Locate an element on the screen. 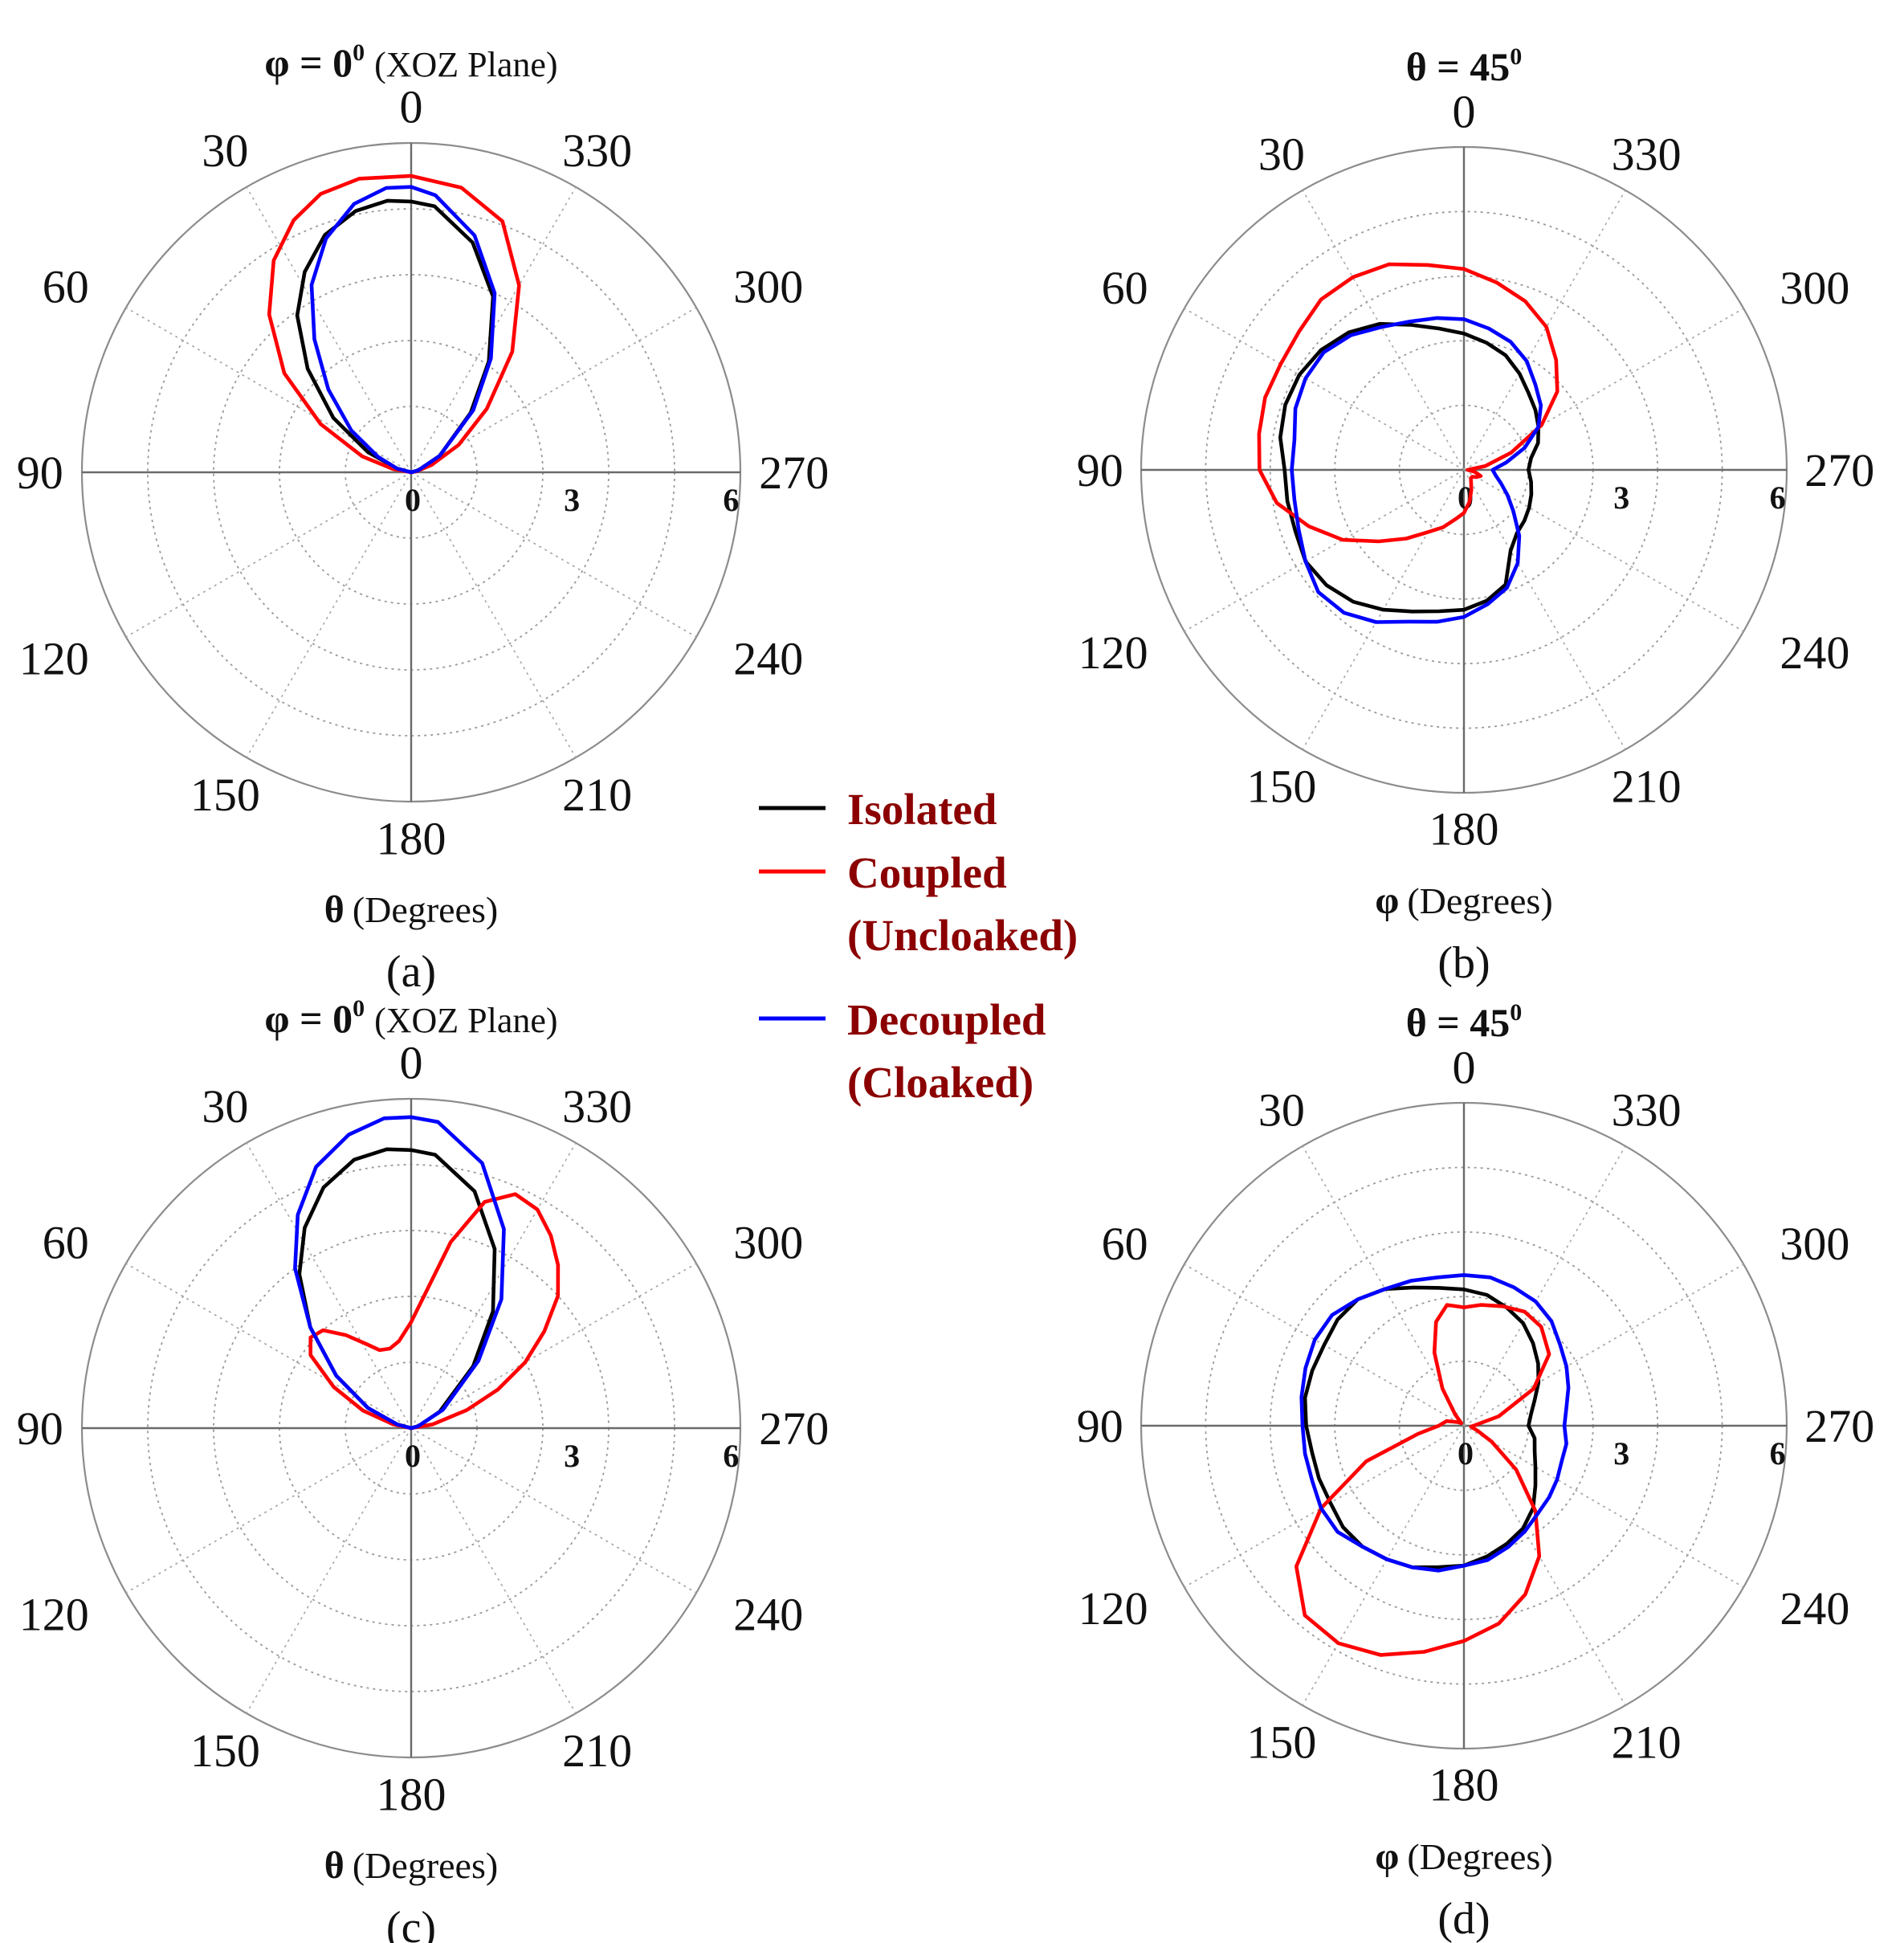  panel-caption: (b) is located at coordinates (1463, 963).